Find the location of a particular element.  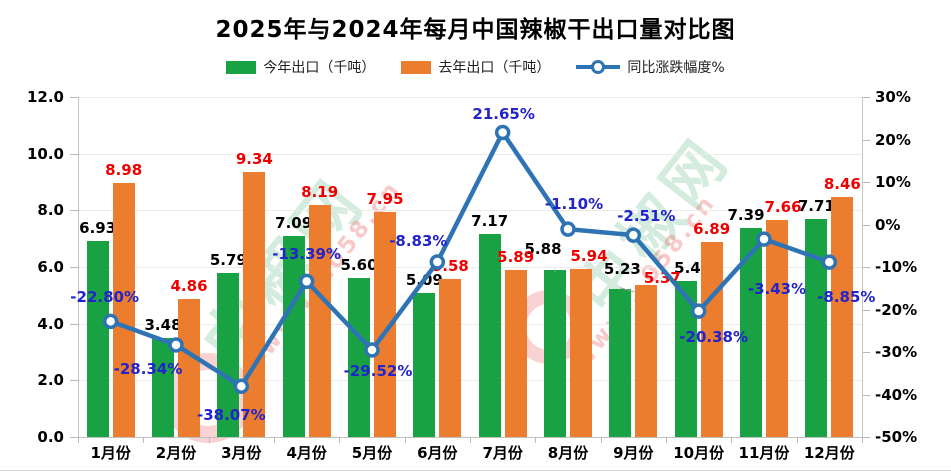

legend-label-this-year: 今年出口（千吨） is located at coordinates (319, 68).